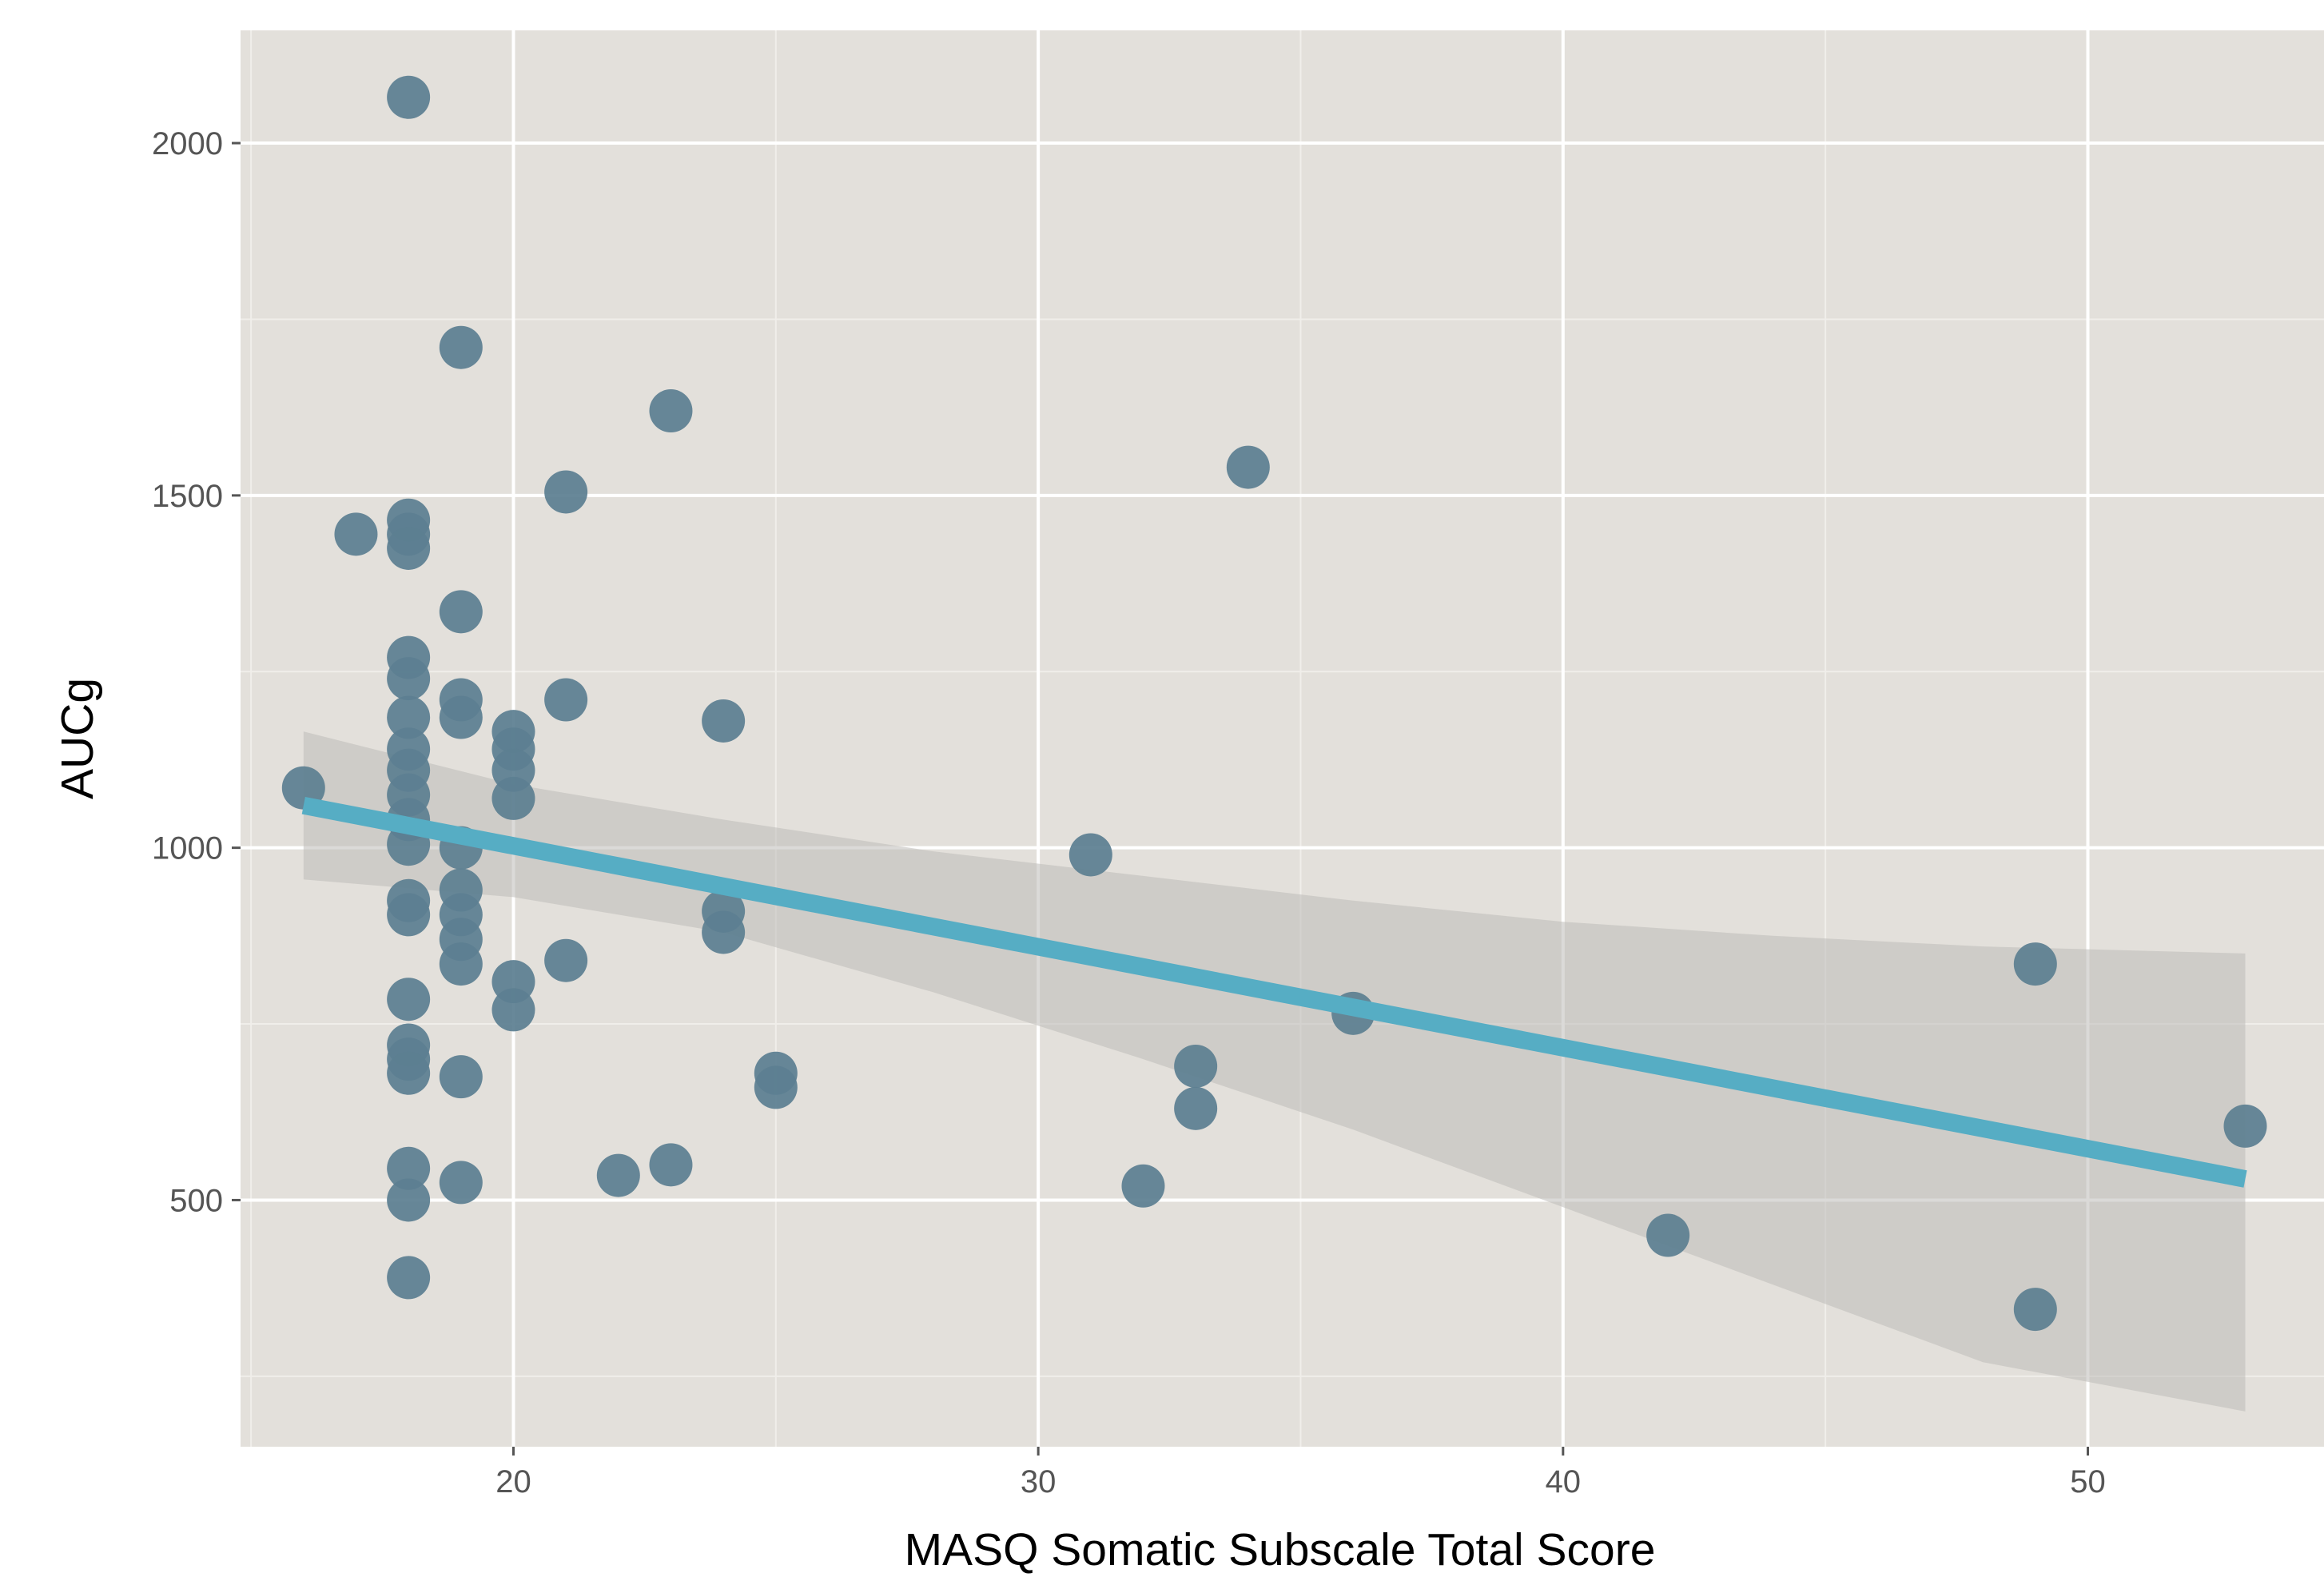  I want to click on x-tick-label: 20, so click(513, 1482).